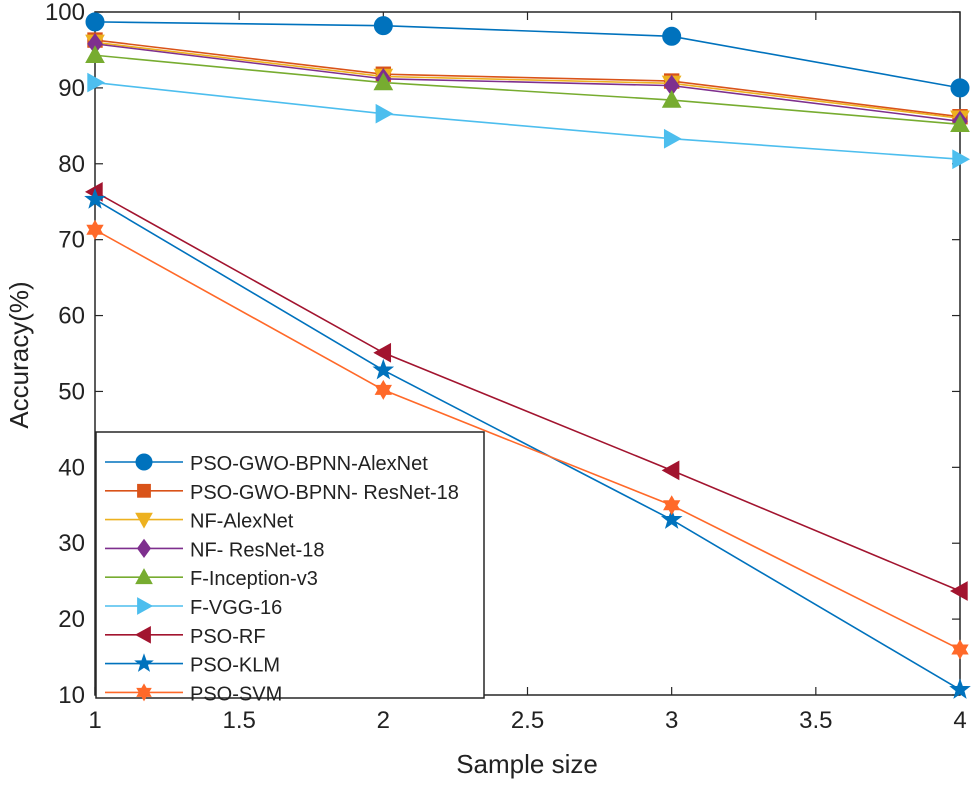 The width and height of the screenshot is (975, 785). I want to click on series-pso-gwo-bpnn-alexnet, so click(527, 55).